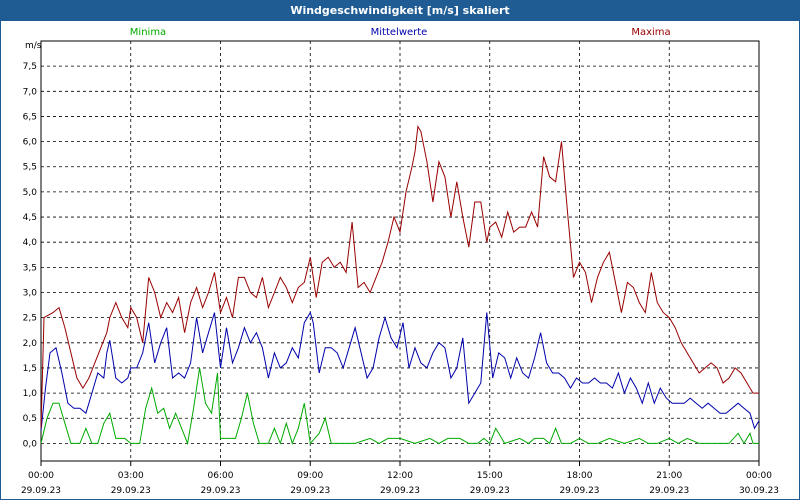 This screenshot has height=500, width=800. I want to click on x-tick-date: 30.09.23, so click(759, 491).